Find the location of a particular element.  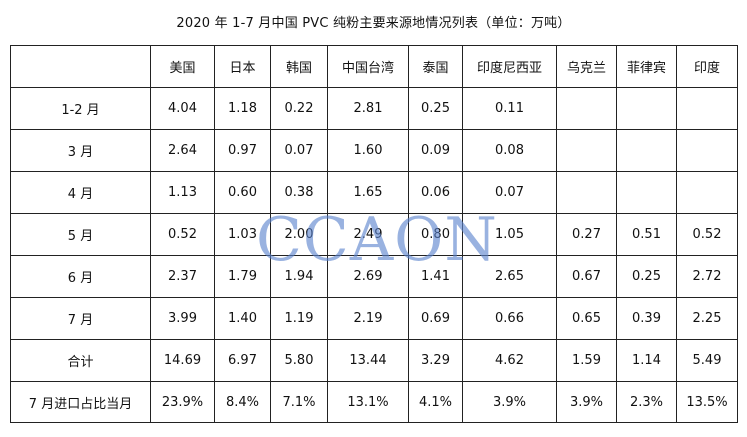

data-cell: 2.49 is located at coordinates (368, 234).